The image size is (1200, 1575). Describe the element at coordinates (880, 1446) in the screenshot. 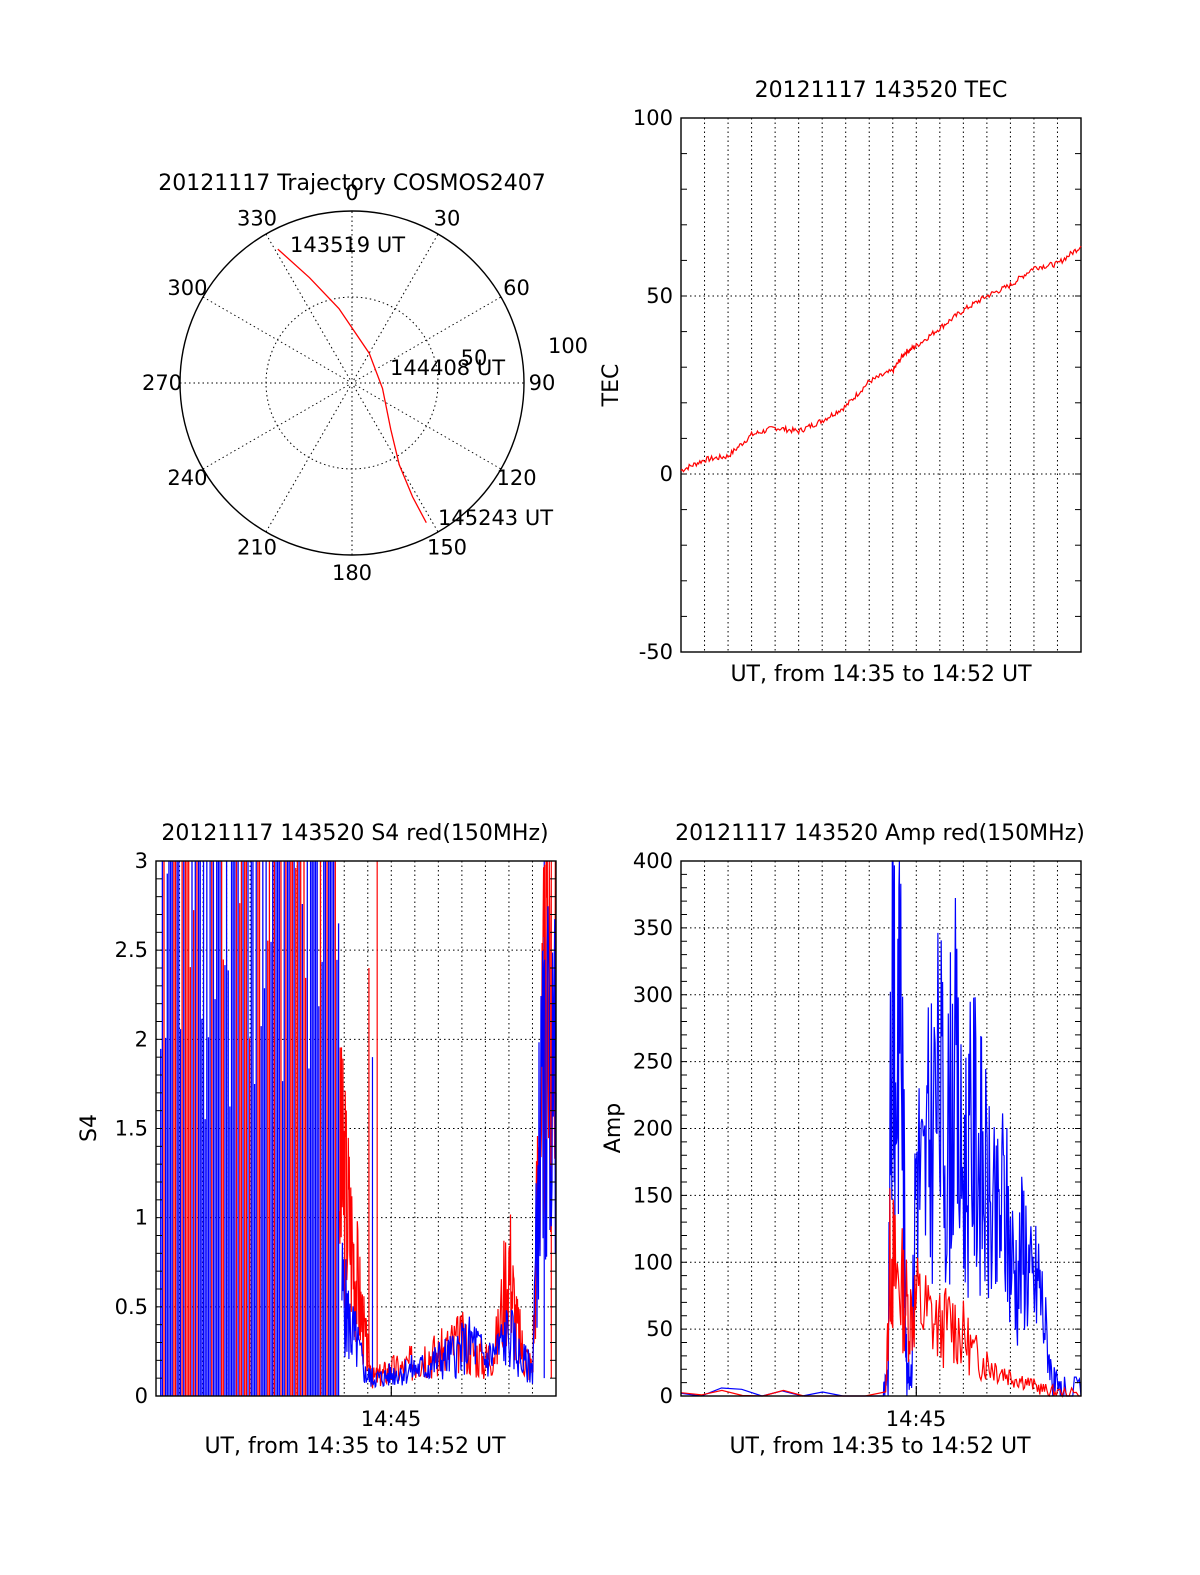

I see `amp-x-axis-label: UT, from 14:35 to 14:52 UT` at that location.